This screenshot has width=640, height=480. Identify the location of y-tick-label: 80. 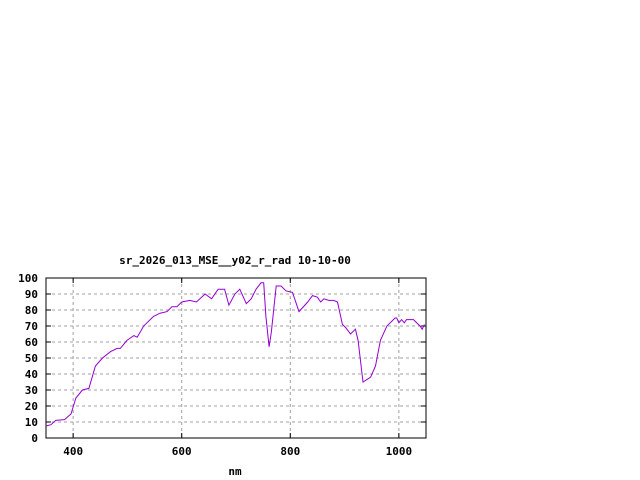
(31, 310).